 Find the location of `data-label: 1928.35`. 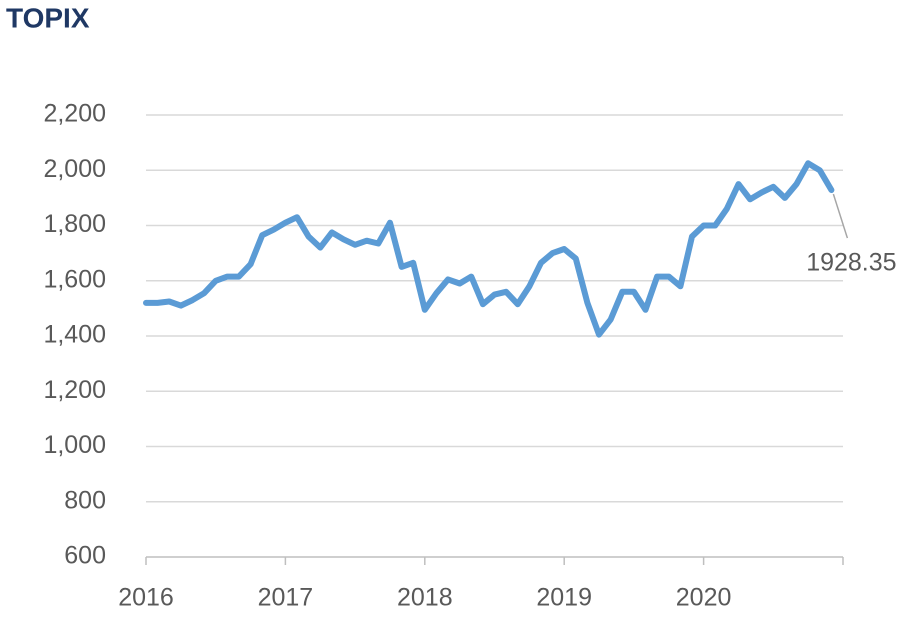

data-label: 1928.35 is located at coordinates (851, 263).